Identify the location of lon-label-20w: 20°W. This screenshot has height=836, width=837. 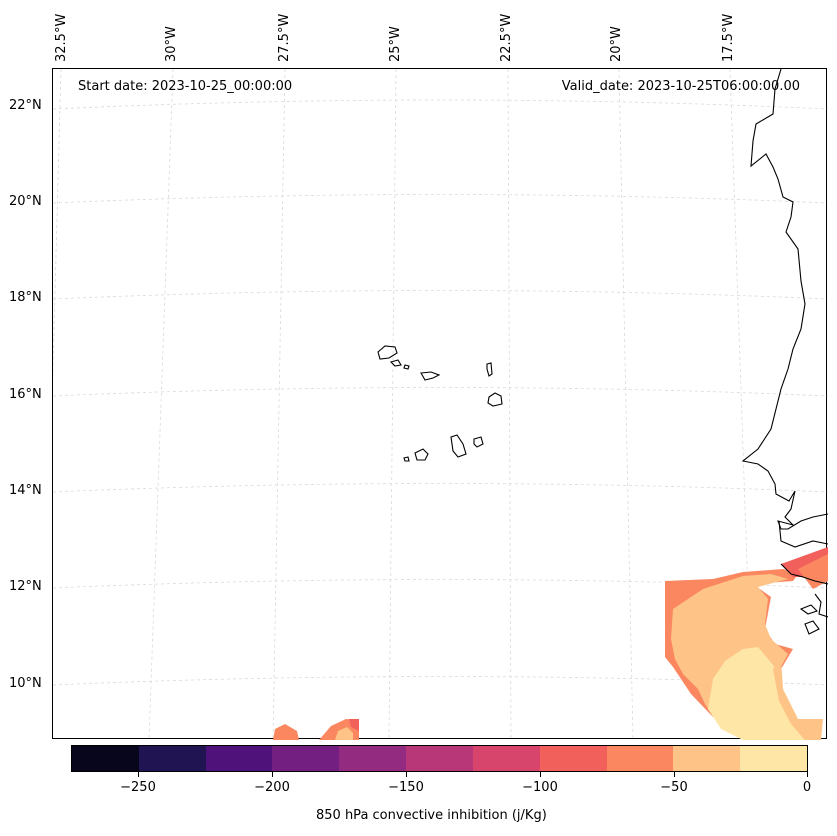
(616, 44).